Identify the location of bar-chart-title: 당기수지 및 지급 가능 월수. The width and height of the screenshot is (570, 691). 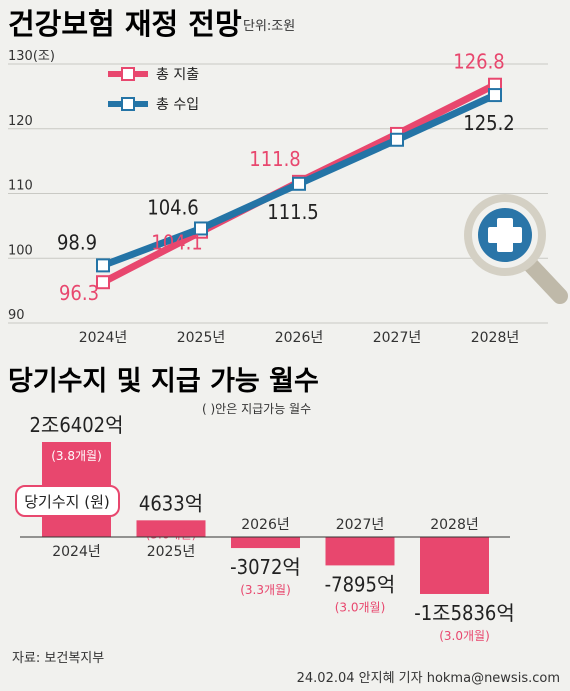
(163, 381).